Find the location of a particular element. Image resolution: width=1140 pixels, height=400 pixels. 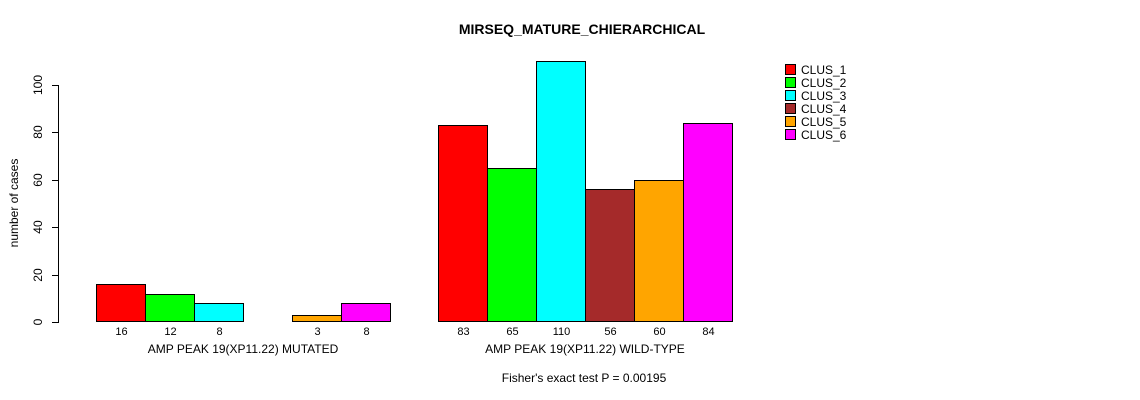

bar-value-label: 84 is located at coordinates (708, 332).